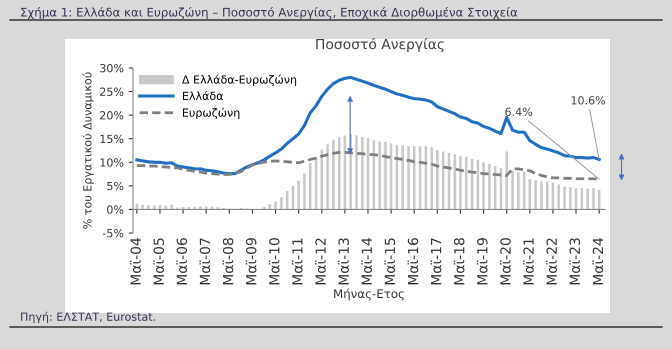 The image size is (672, 349). What do you see at coordinates (228, 261) in the screenshot?
I see `x-tick-label: Μαϊ-08` at bounding box center [228, 261].